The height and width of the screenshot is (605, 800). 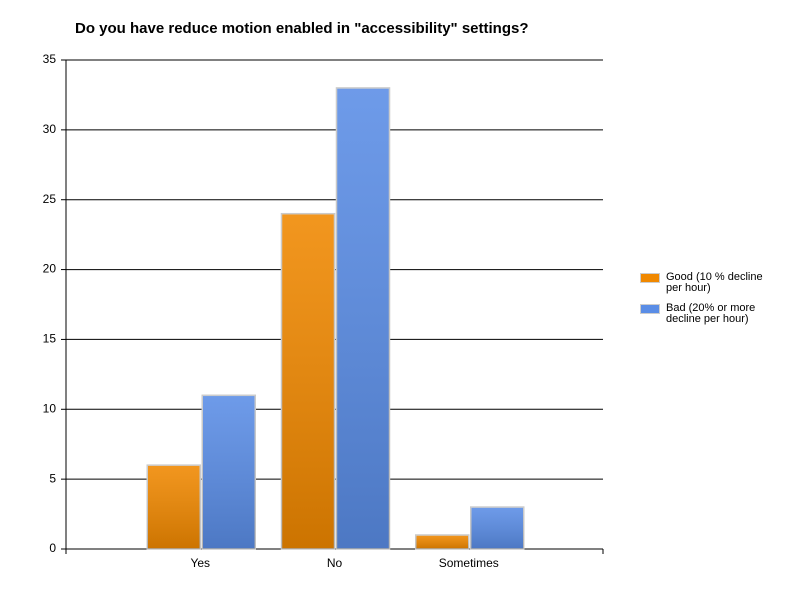 I want to click on y-tick-label: 5, so click(x=52, y=478).